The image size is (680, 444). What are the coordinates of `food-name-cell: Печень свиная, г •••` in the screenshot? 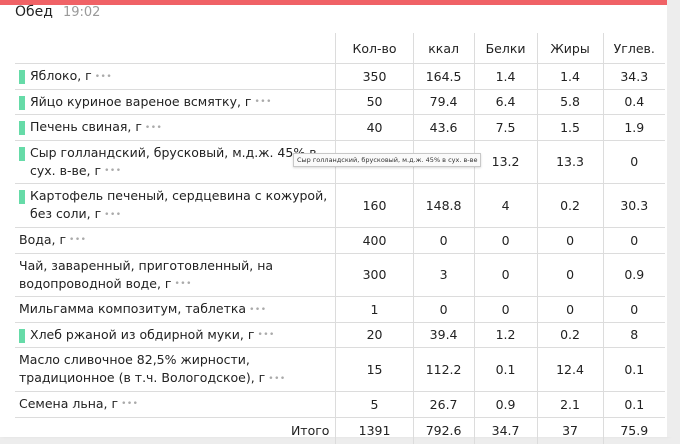 It's located at (175, 127).